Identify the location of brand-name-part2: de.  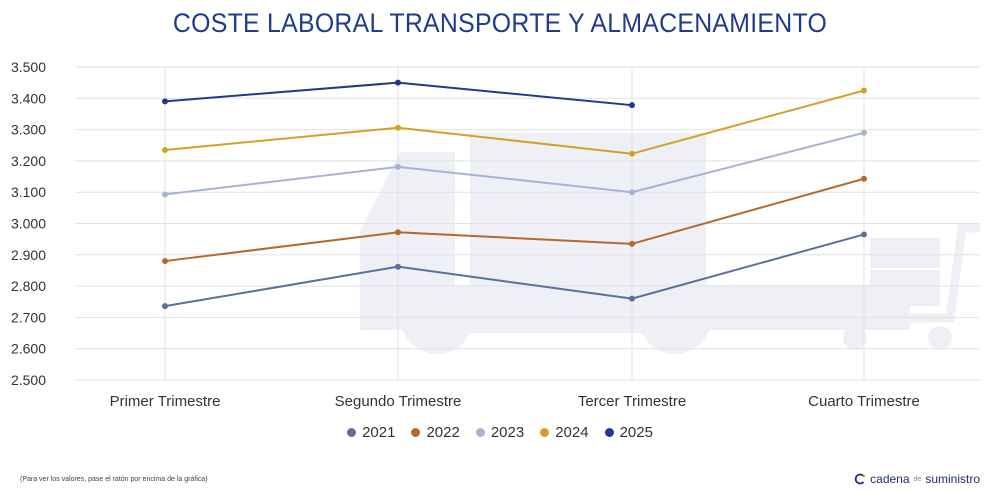
(917, 479).